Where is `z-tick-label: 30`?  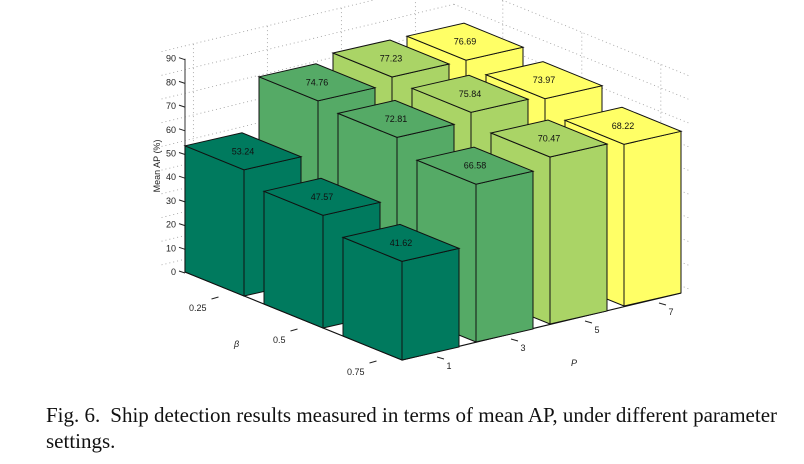 z-tick-label: 30 is located at coordinates (171, 201).